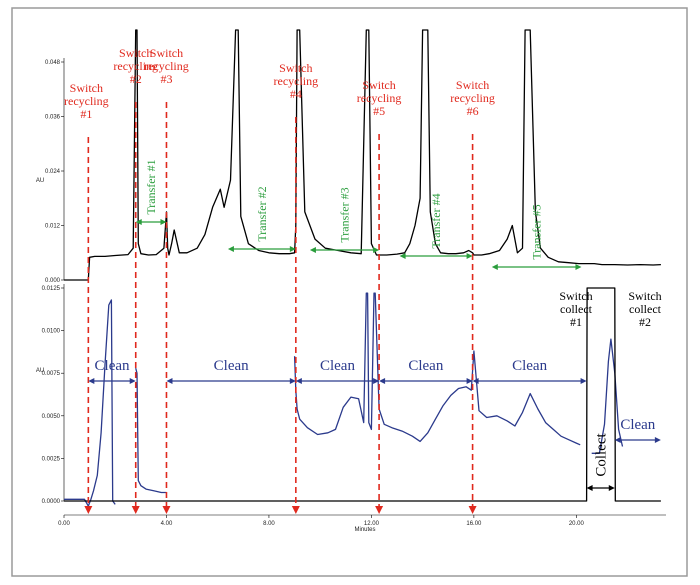 The height and width of the screenshot is (585, 700). I want to click on x-tick-label: 16.00, so click(474, 524).